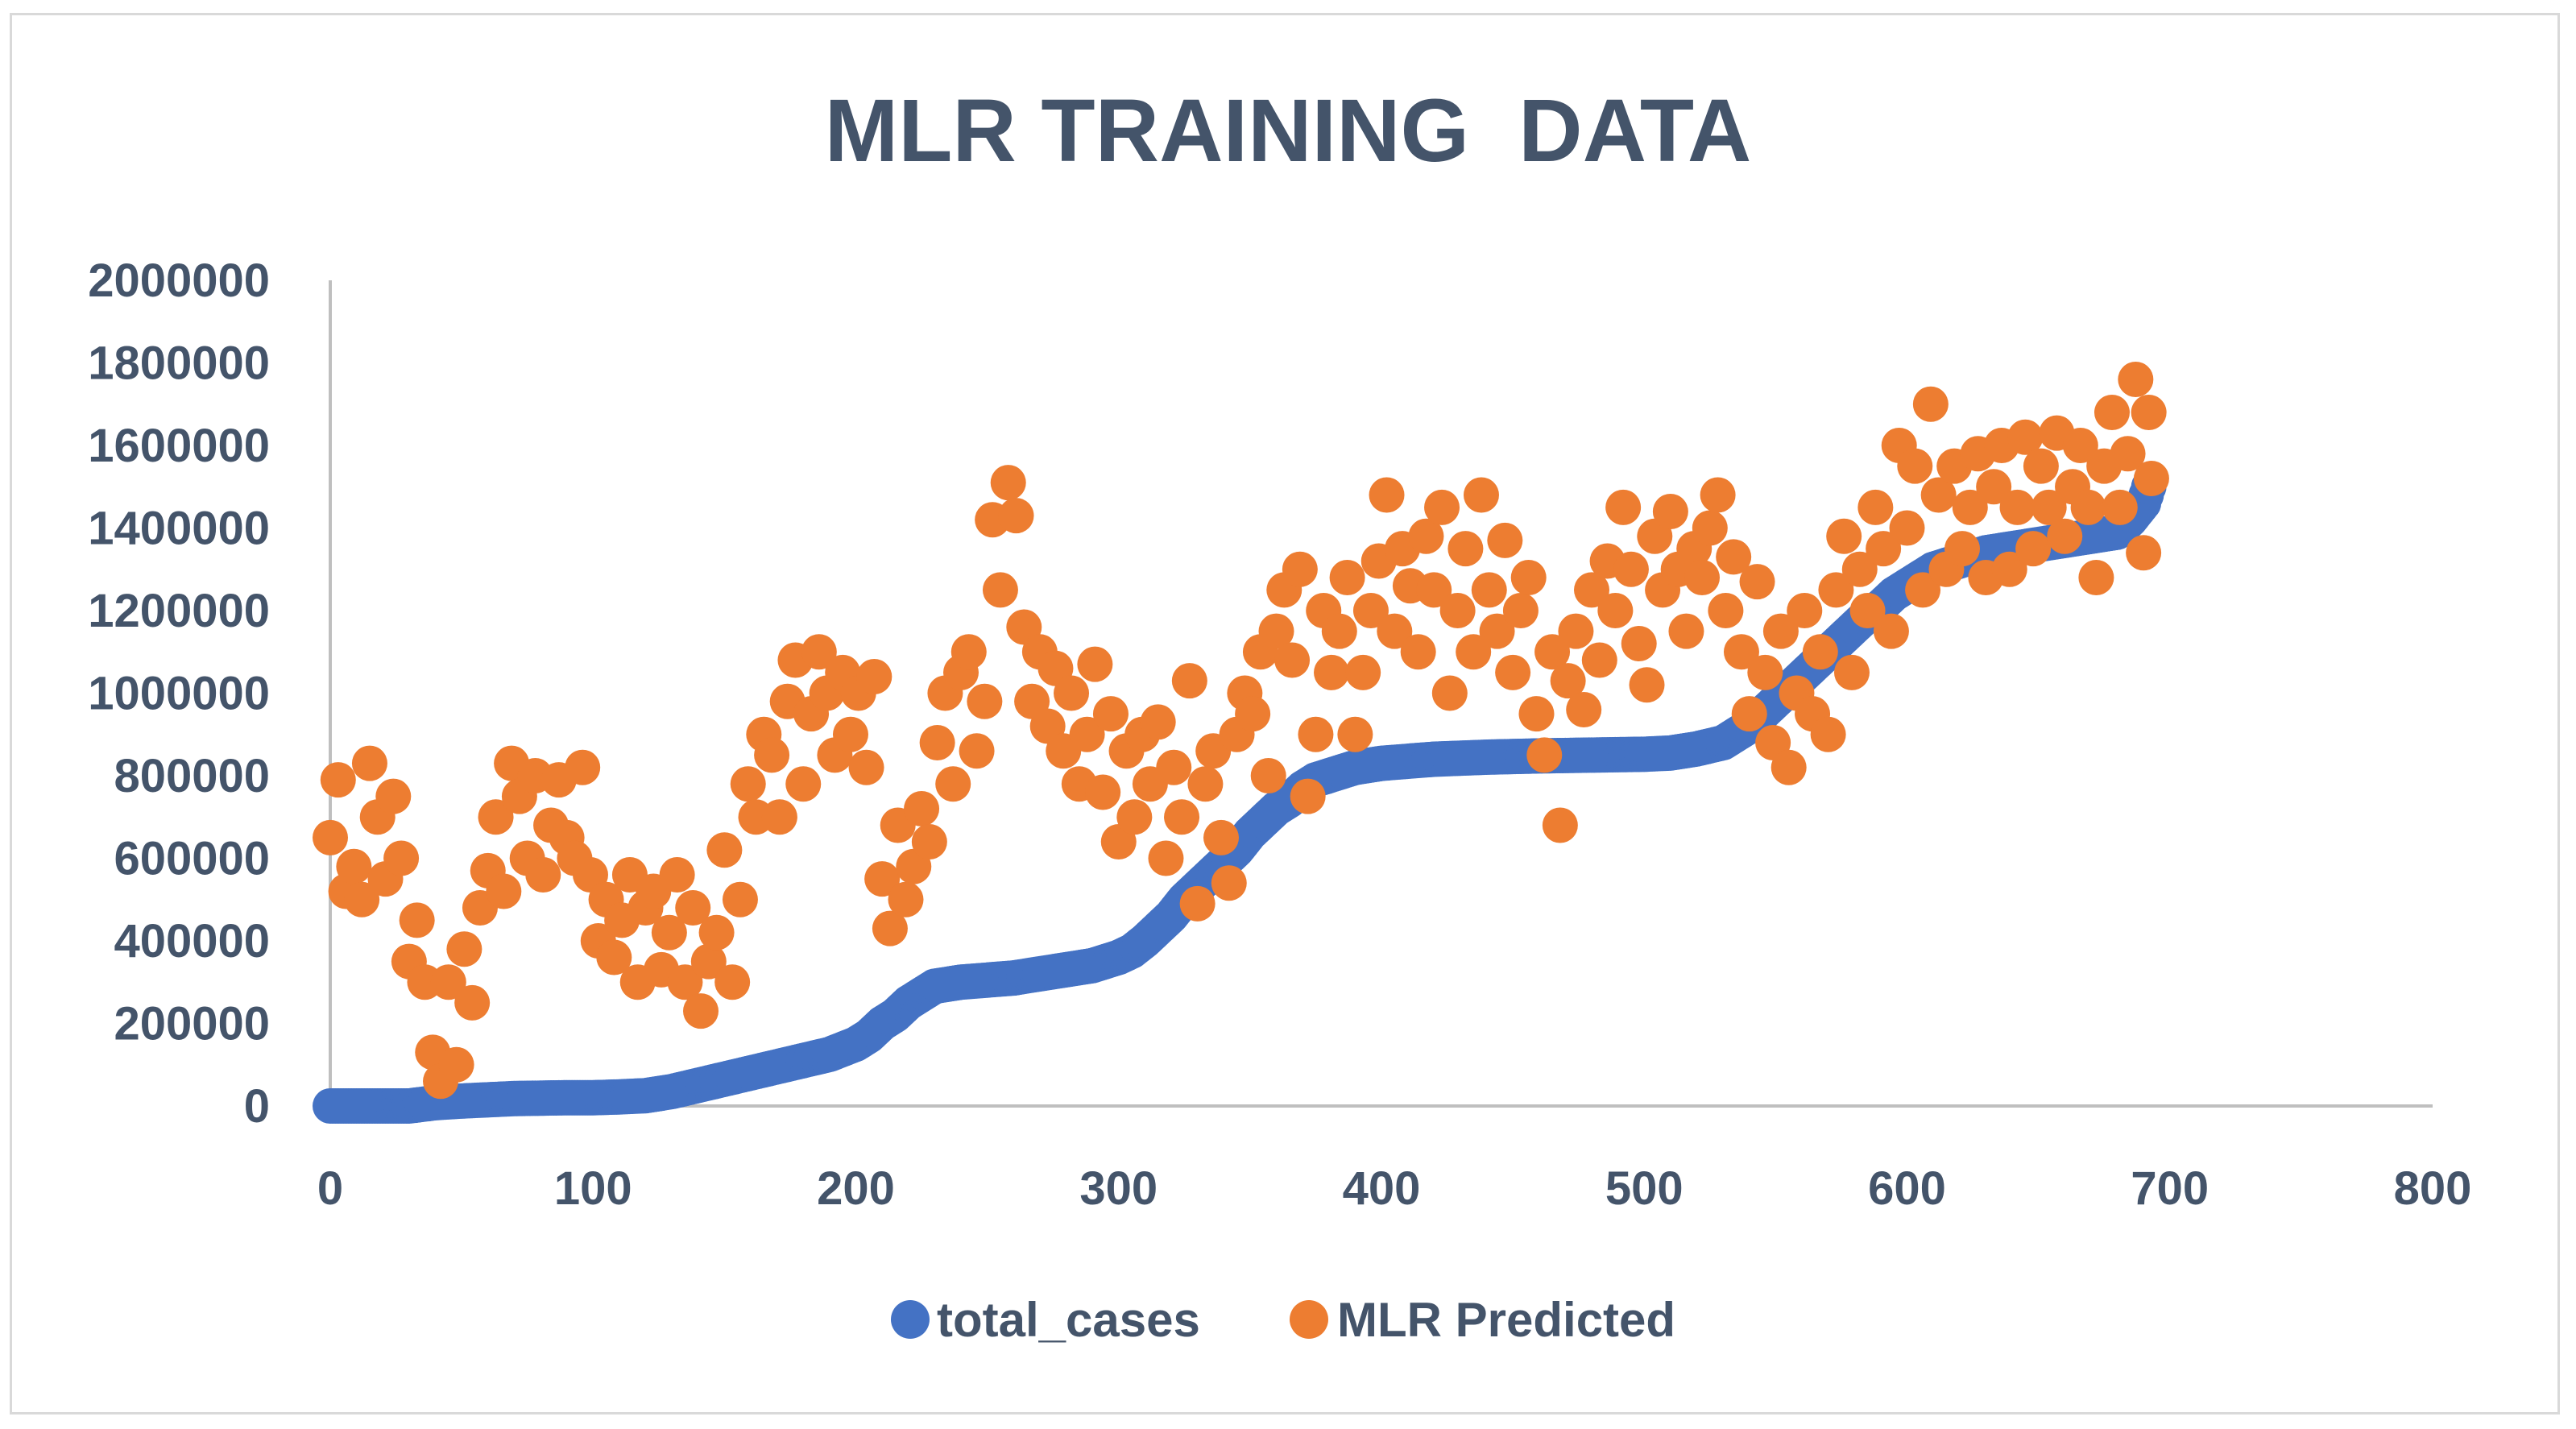  Describe the element at coordinates (192, 1024) in the screenshot. I see `y-tick-label: 200000` at that location.